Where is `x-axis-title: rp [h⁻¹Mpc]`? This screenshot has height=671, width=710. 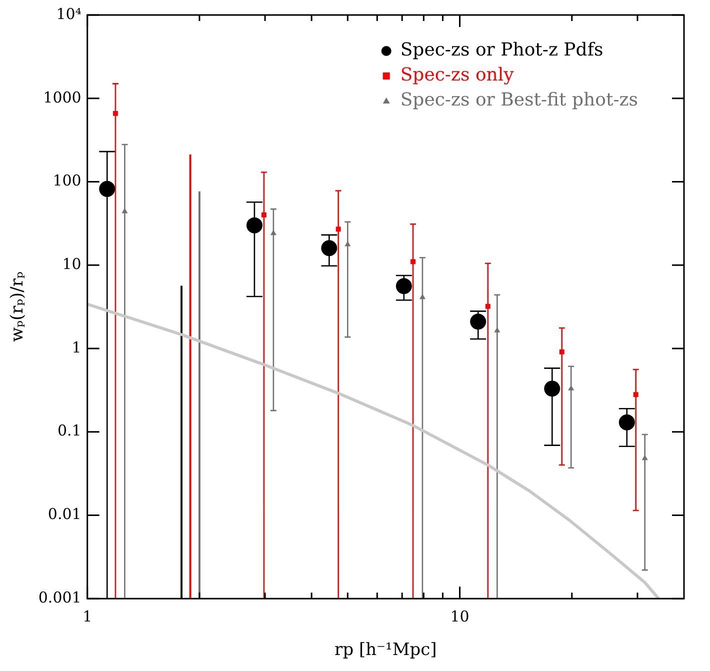 x-axis-title: rp [h⁻¹Mpc] is located at coordinates (385, 650).